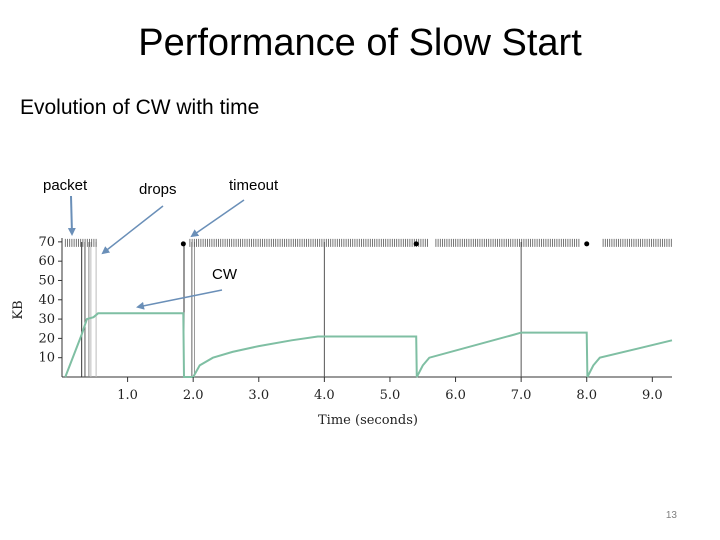 The image size is (720, 540). Describe the element at coordinates (652, 395) in the screenshot. I see `x-tick-label: 9.0` at that location.